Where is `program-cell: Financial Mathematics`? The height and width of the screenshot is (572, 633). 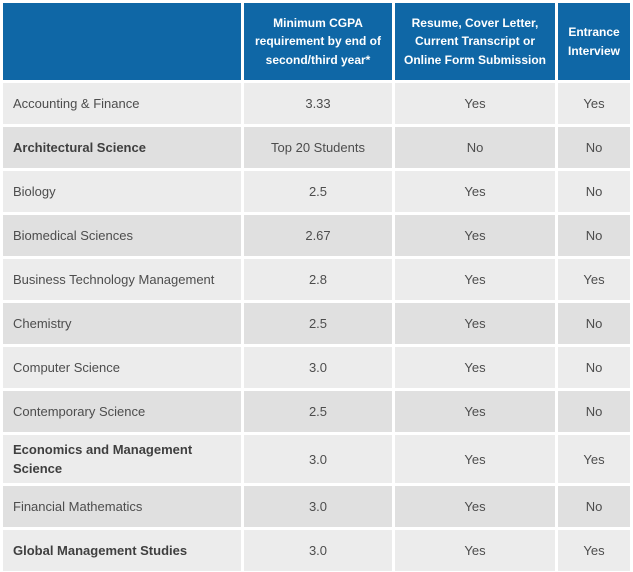 program-cell: Financial Mathematics is located at coordinates (122, 506).